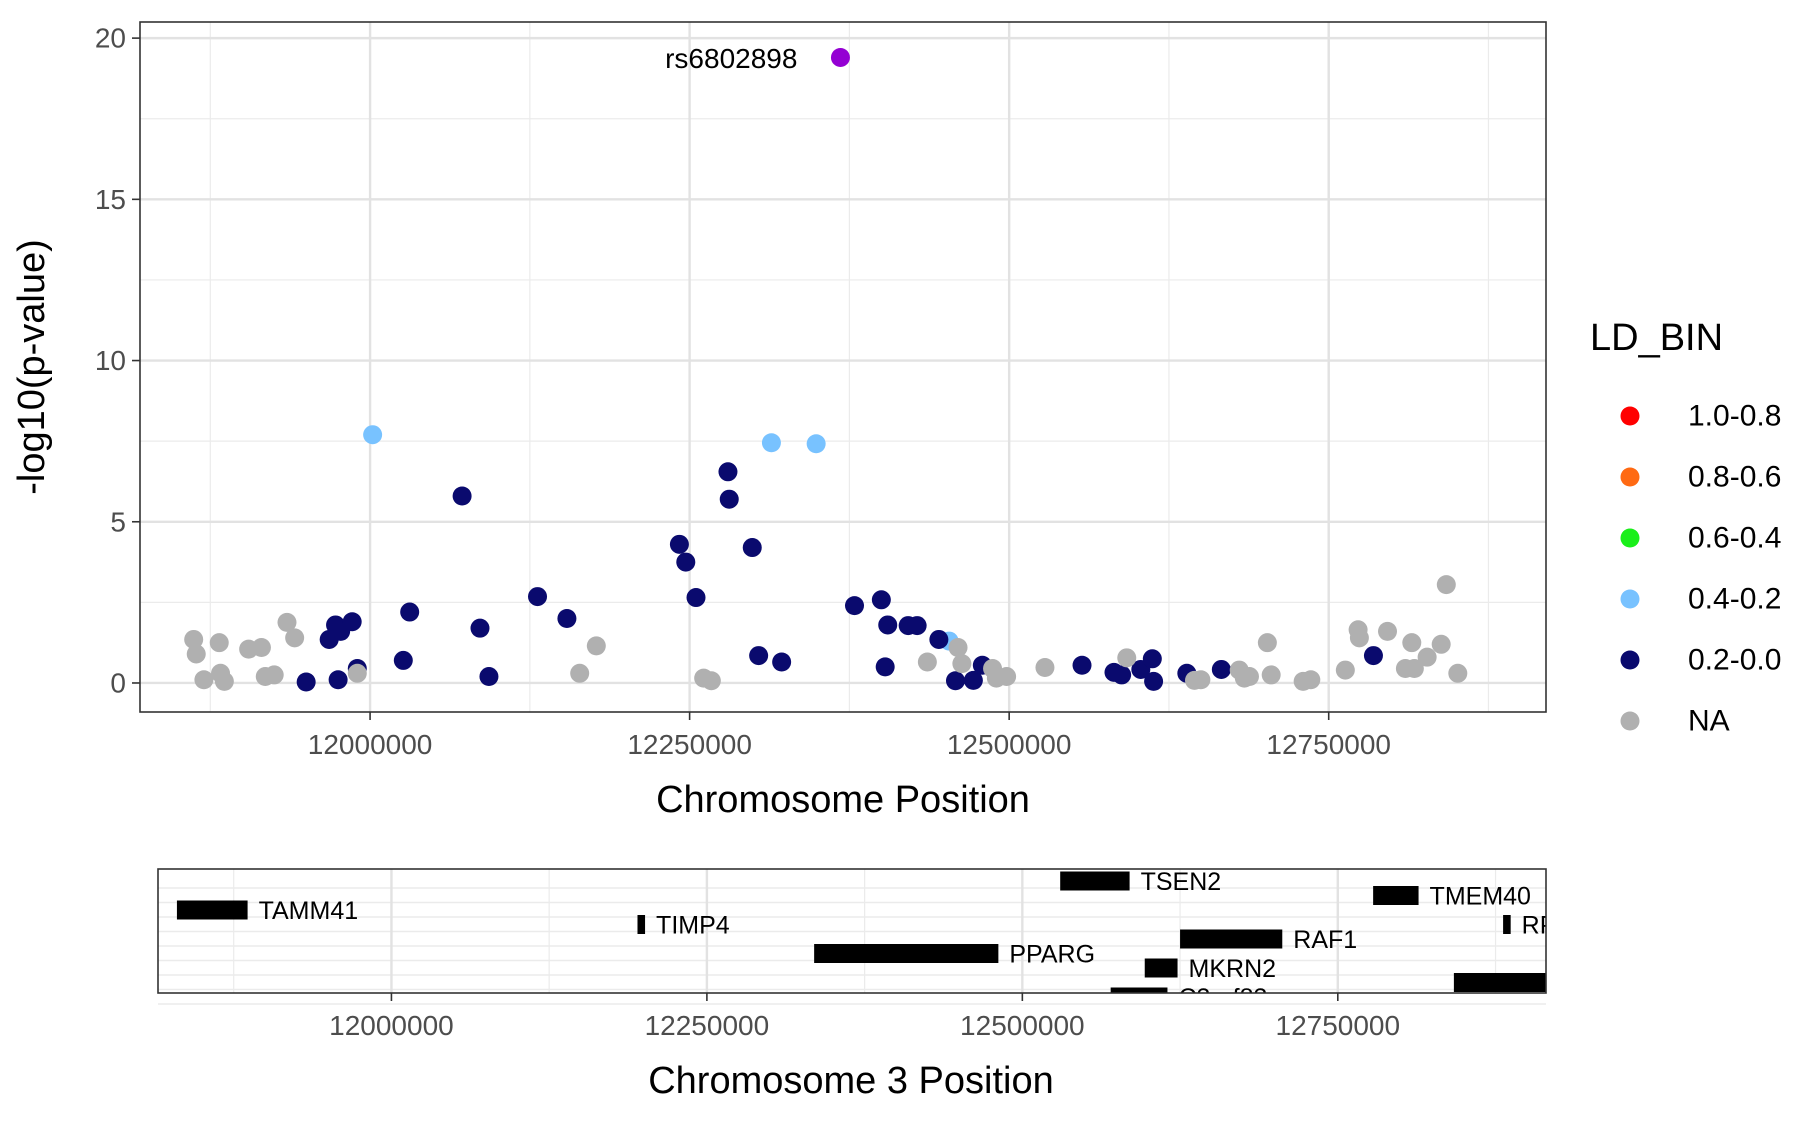 This screenshot has width=1818, height=1124. Describe the element at coordinates (693, 926) in the screenshot. I see `gene-label: TIMP4` at that location.